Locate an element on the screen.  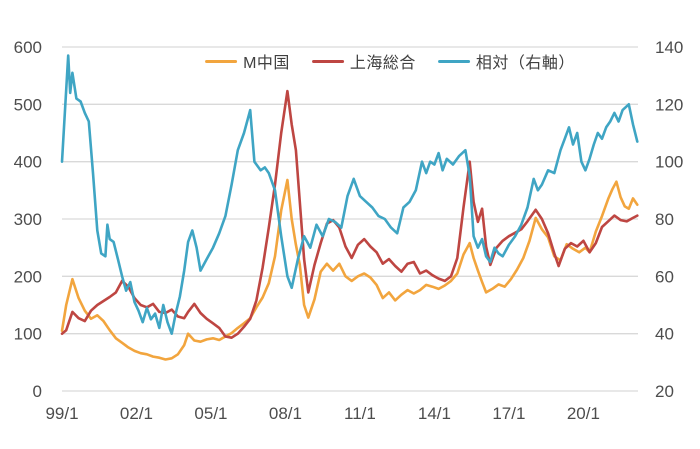
x-axis-label-99-1: 99/1 is located at coordinates (61, 413).